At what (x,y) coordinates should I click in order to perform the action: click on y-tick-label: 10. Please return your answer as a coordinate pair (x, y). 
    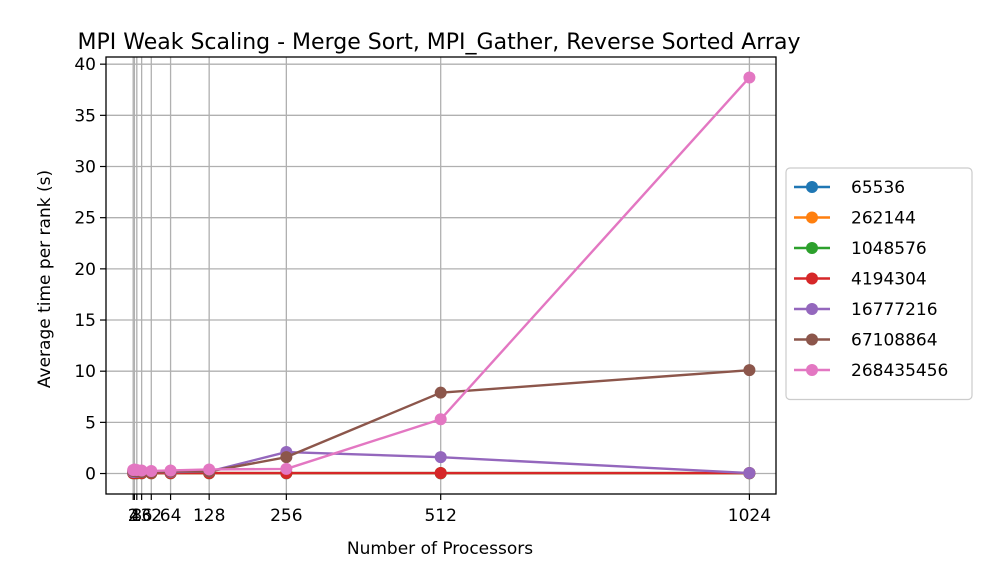
    Looking at the image, I should click on (85, 372).